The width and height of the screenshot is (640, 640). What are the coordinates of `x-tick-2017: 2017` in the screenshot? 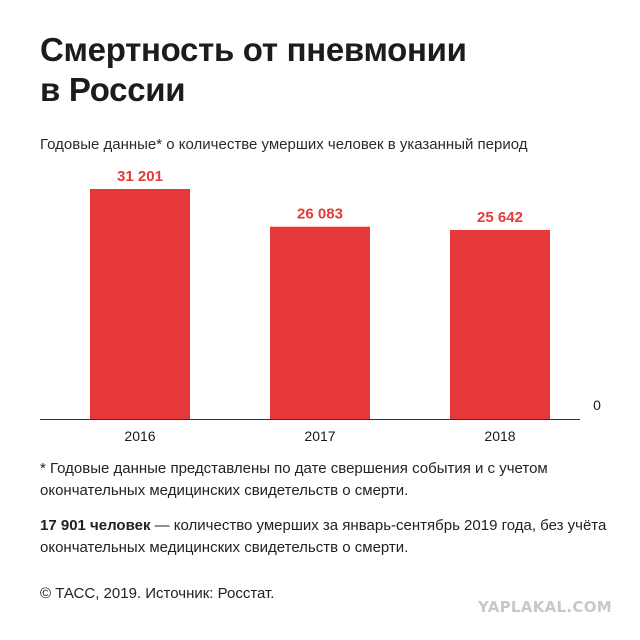 It's located at (319, 436).